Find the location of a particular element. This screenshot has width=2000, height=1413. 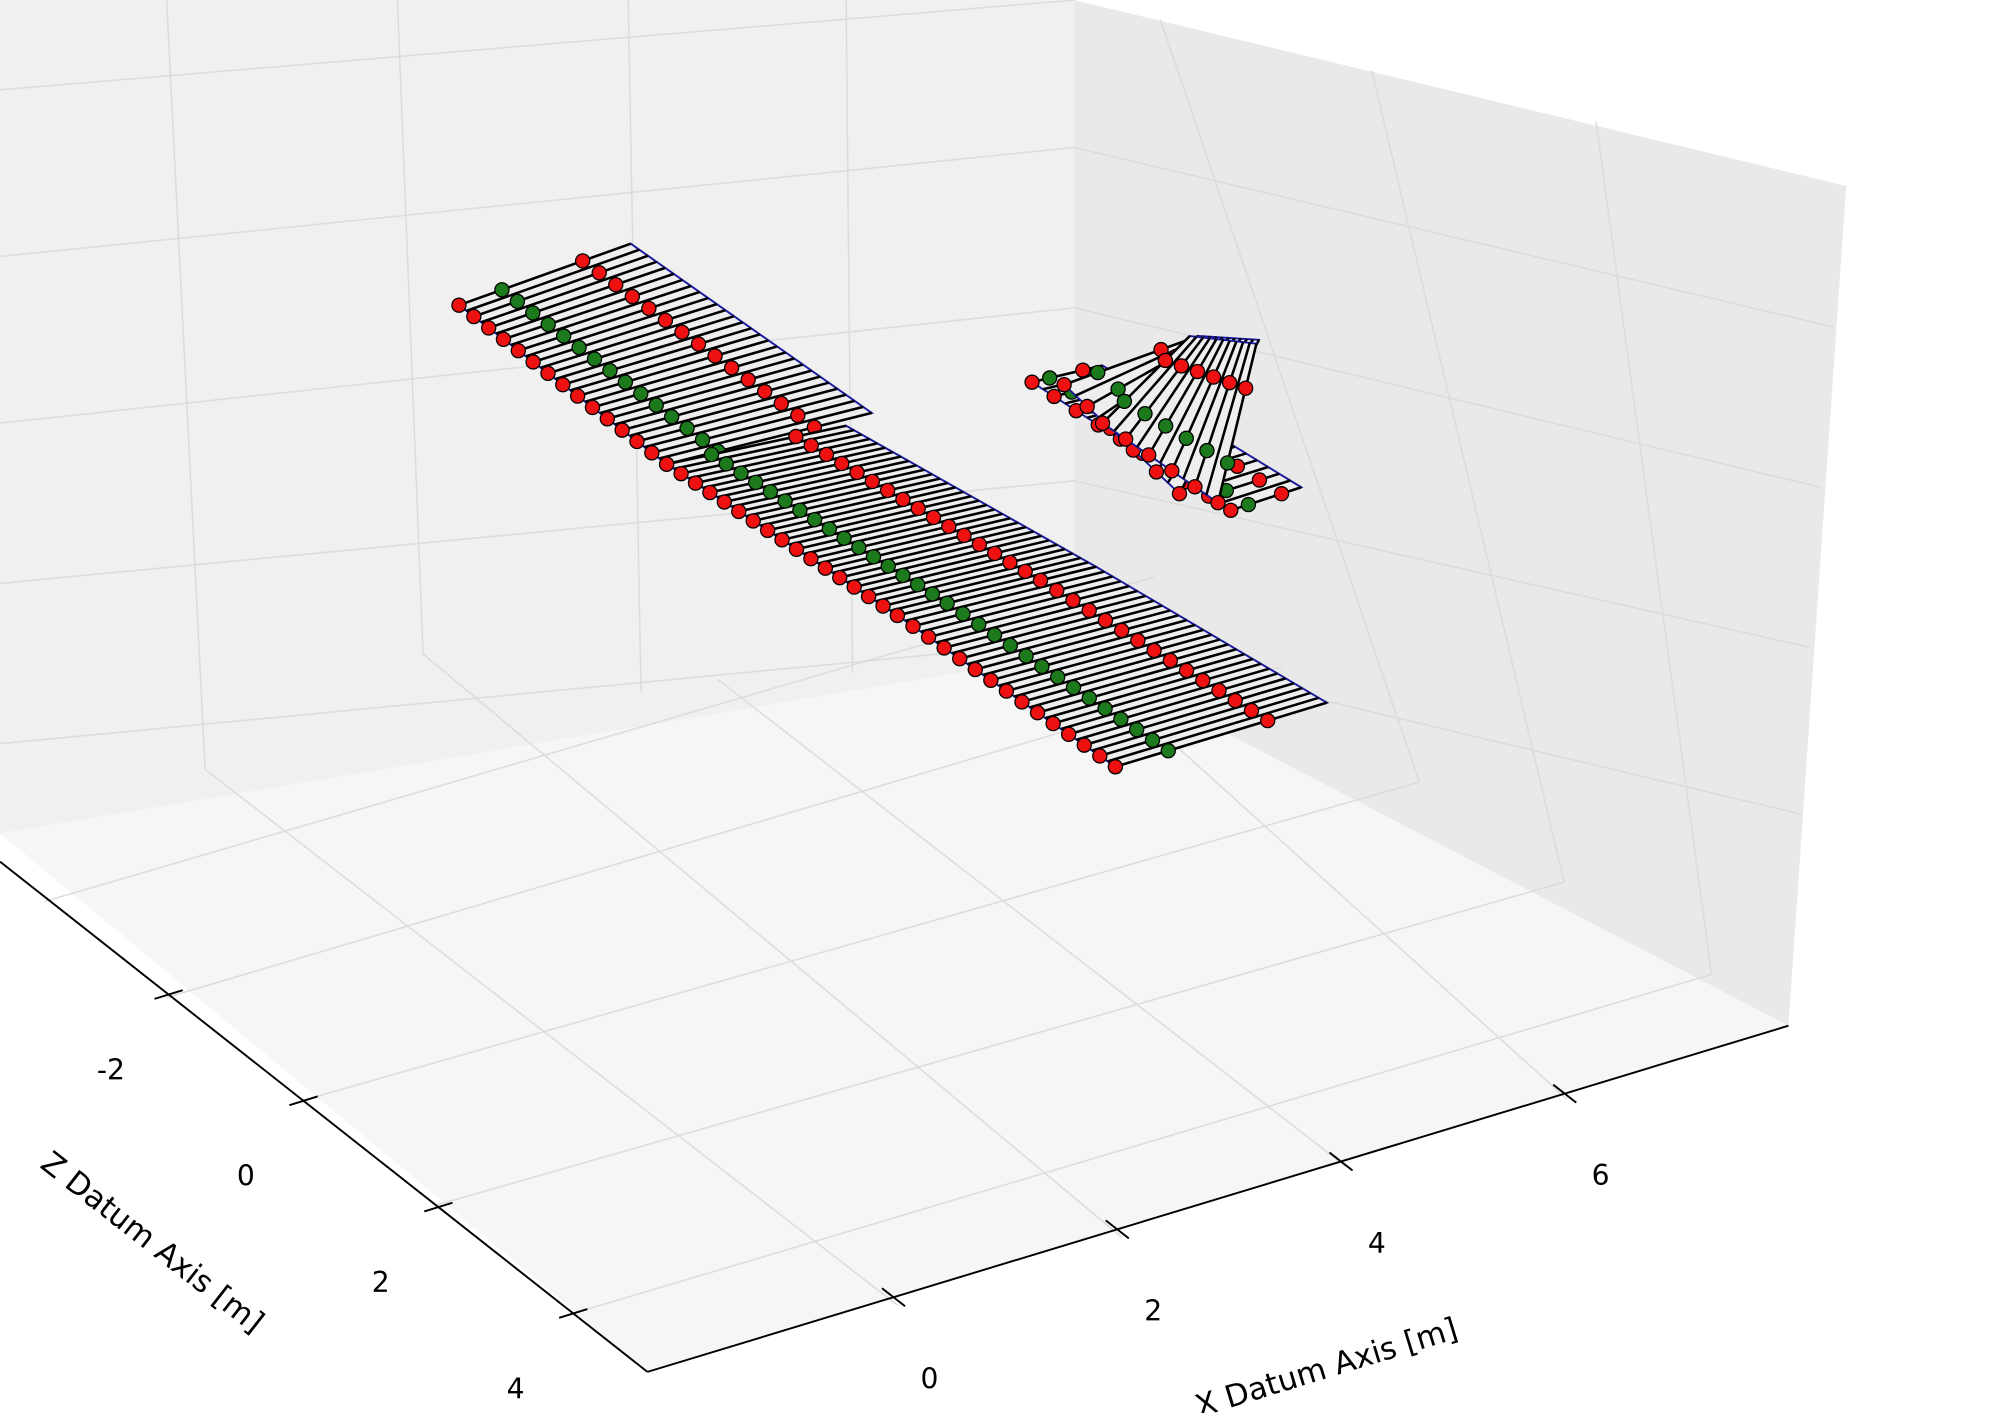

z-tick-label: 0 is located at coordinates (246, 1176).